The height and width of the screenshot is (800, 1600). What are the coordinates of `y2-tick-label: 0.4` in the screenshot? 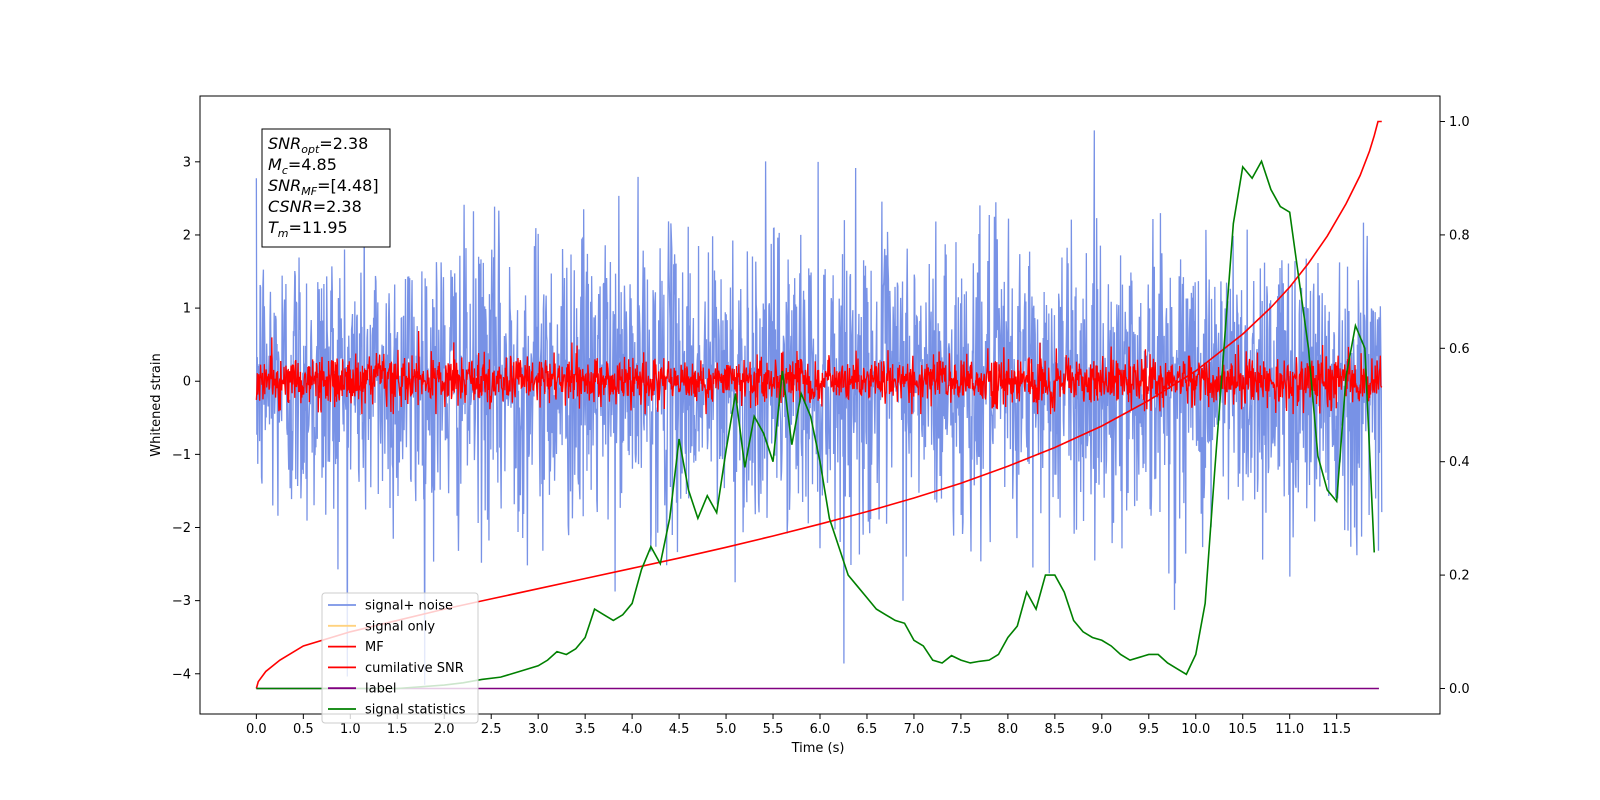 It's located at (1459, 462).